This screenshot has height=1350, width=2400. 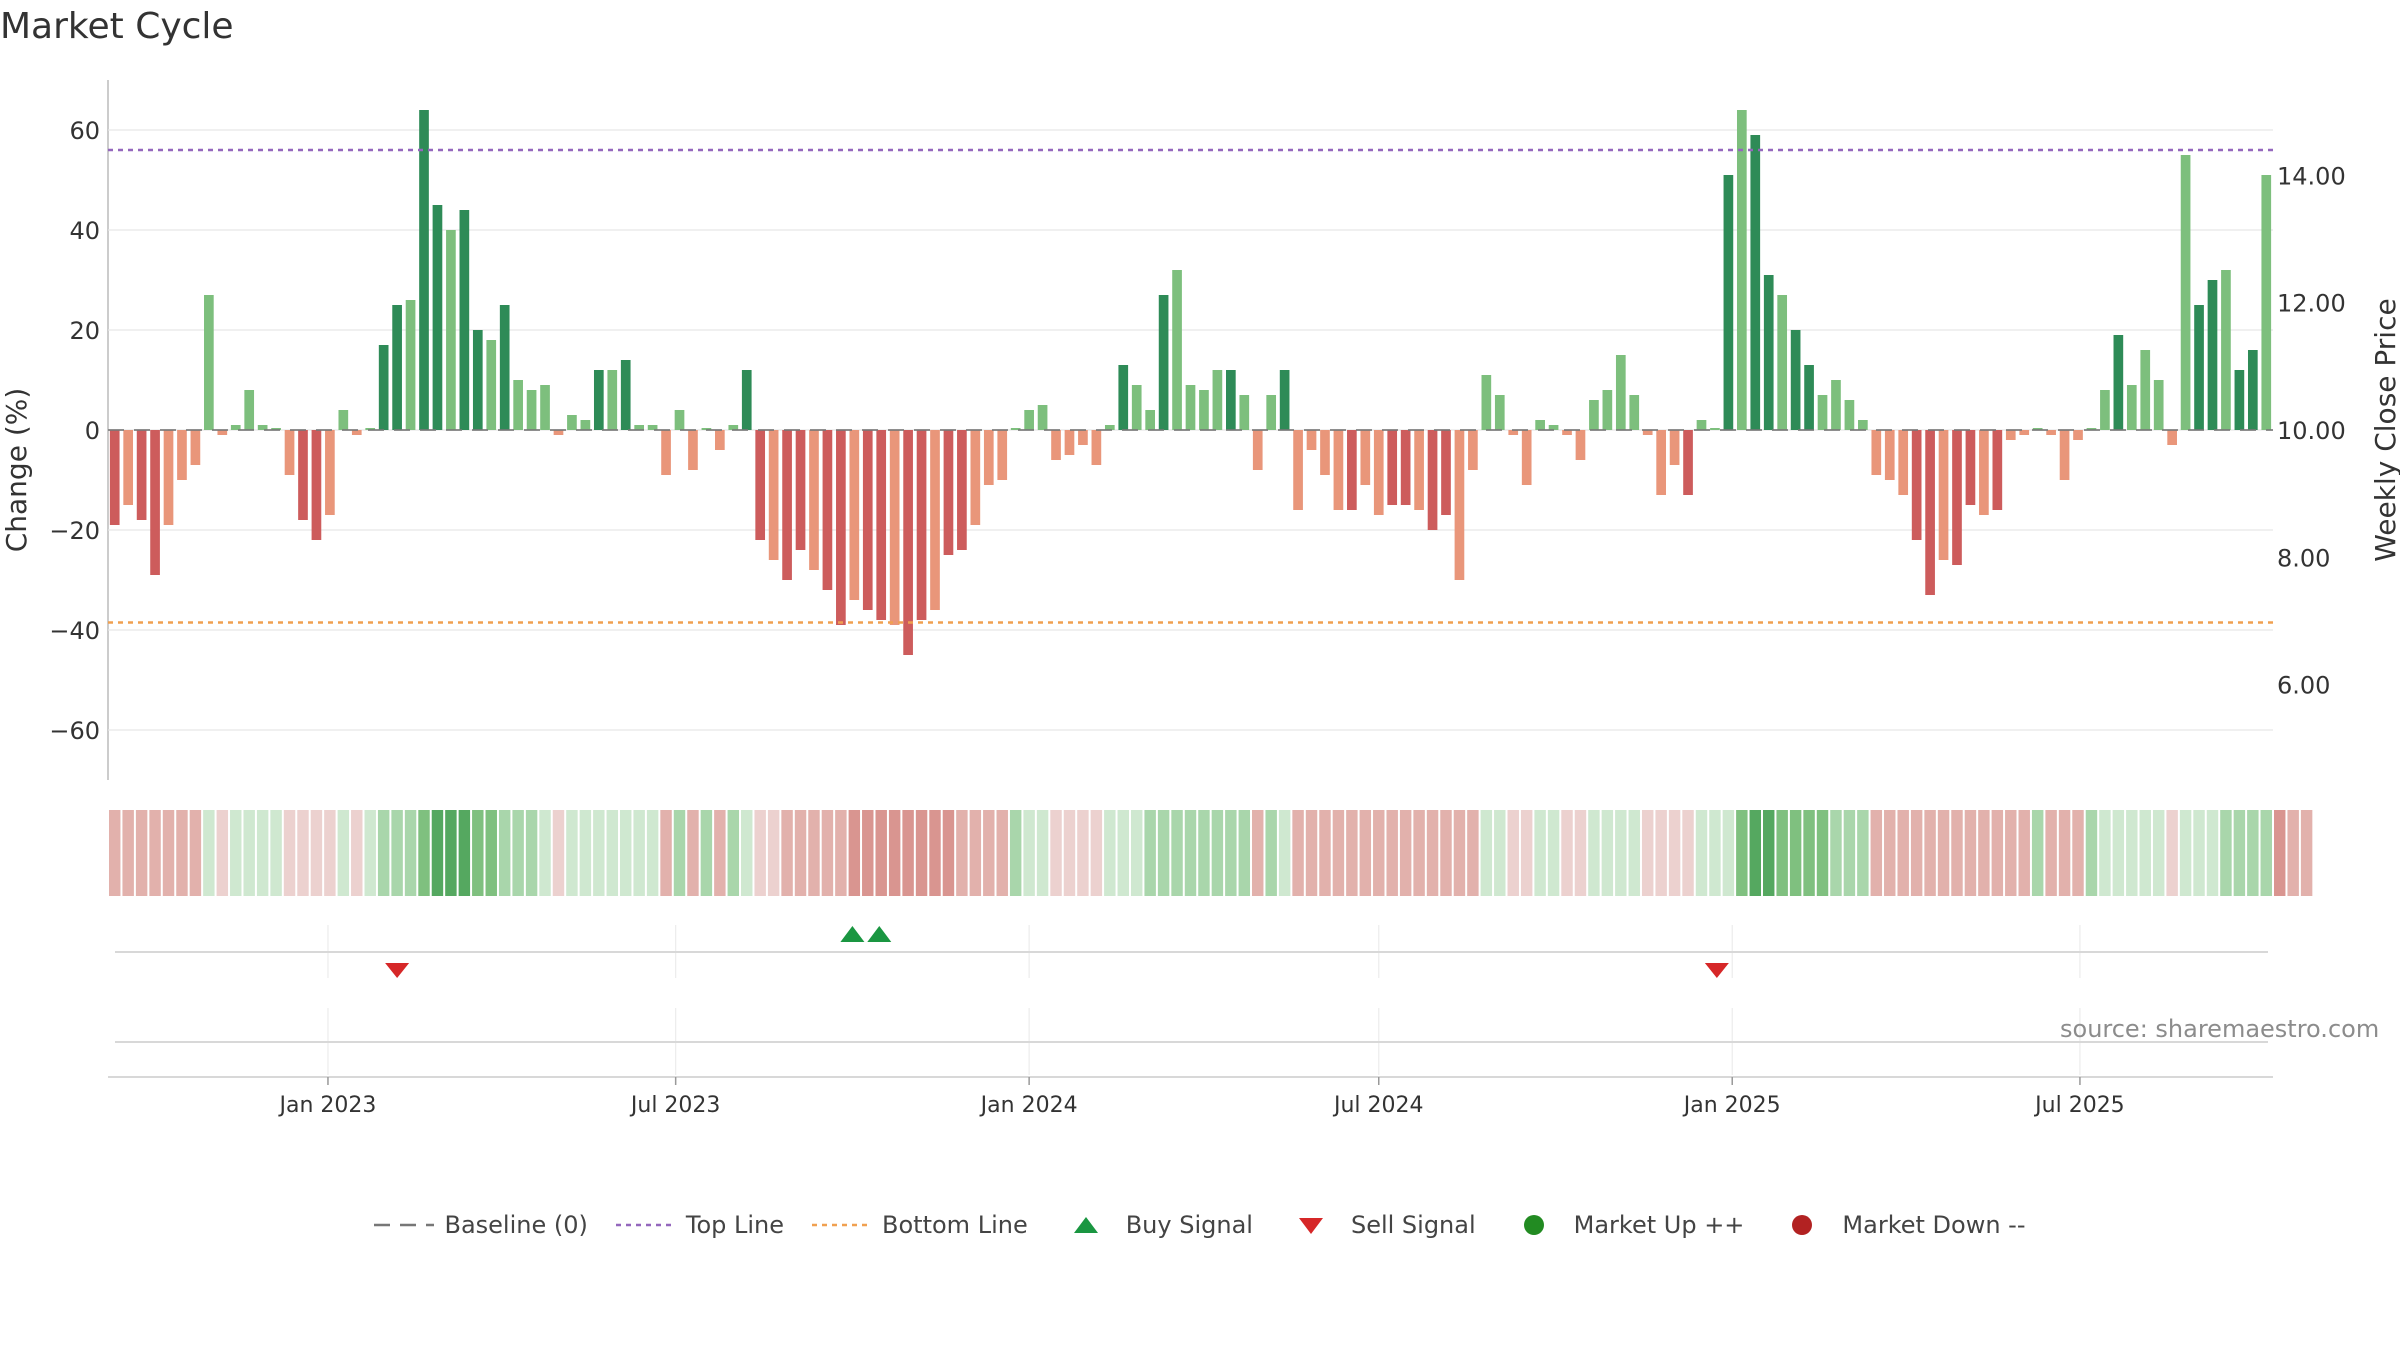 I want to click on circle-icon, so click(x=1802, y=1225).